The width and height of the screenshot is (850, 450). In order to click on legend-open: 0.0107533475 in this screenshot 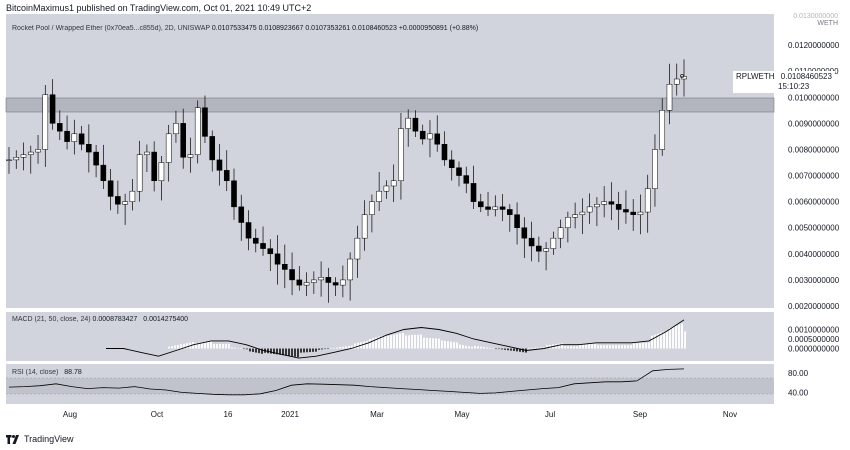, I will do `click(234, 28)`.